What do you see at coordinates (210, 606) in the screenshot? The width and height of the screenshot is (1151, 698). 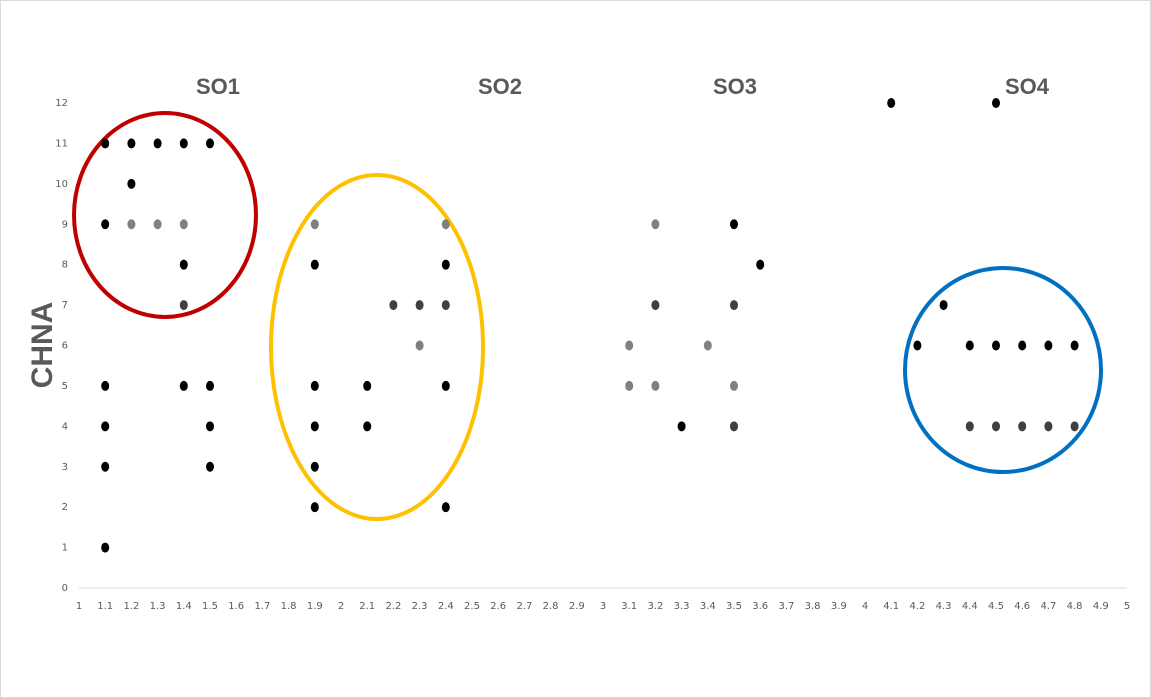 I see `x-tick-label: 1.5` at bounding box center [210, 606].